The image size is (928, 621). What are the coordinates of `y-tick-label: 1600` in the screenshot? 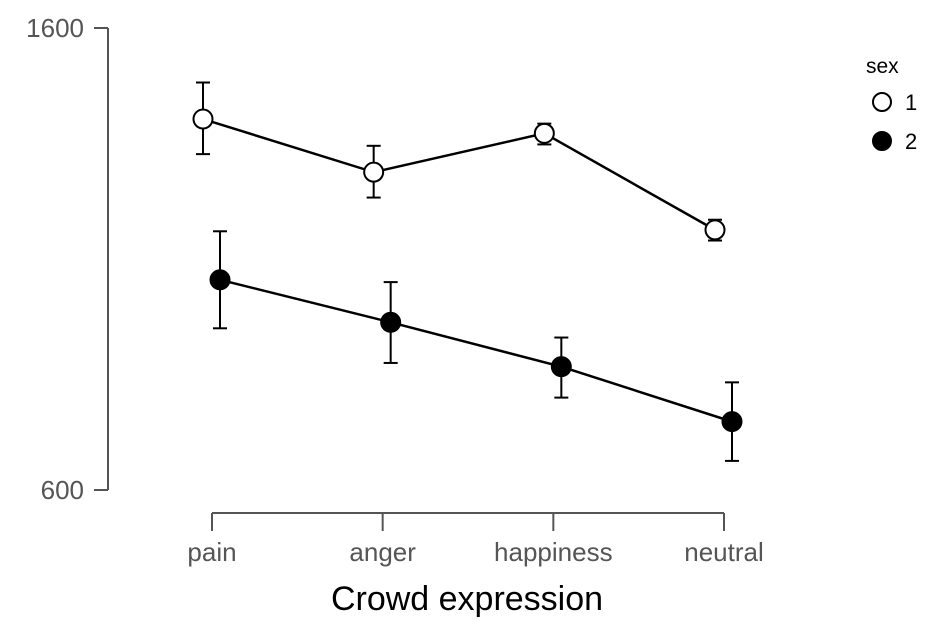 It's located at (55, 28).